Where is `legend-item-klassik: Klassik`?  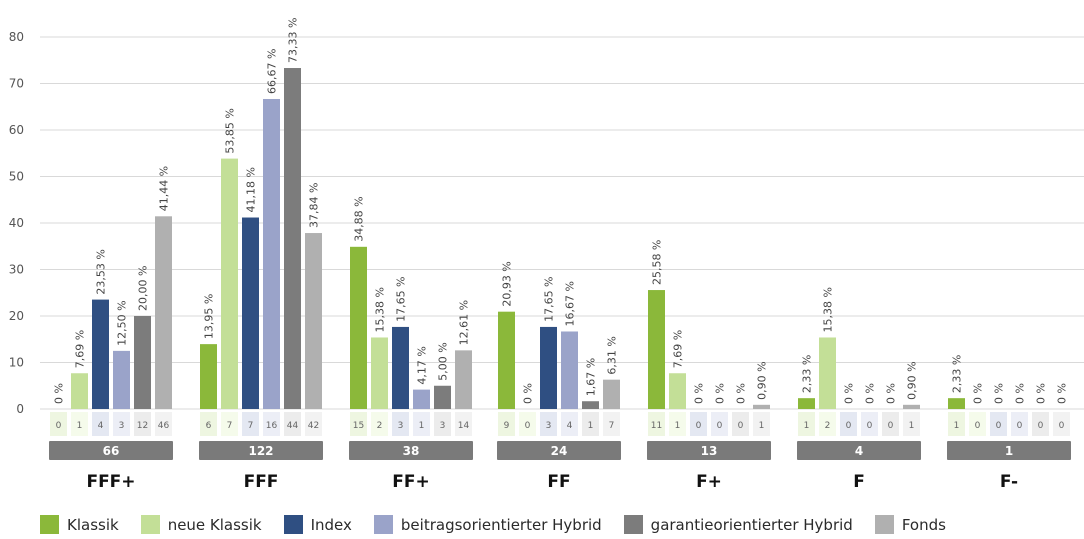 legend-item-klassik: Klassik is located at coordinates (79, 524).